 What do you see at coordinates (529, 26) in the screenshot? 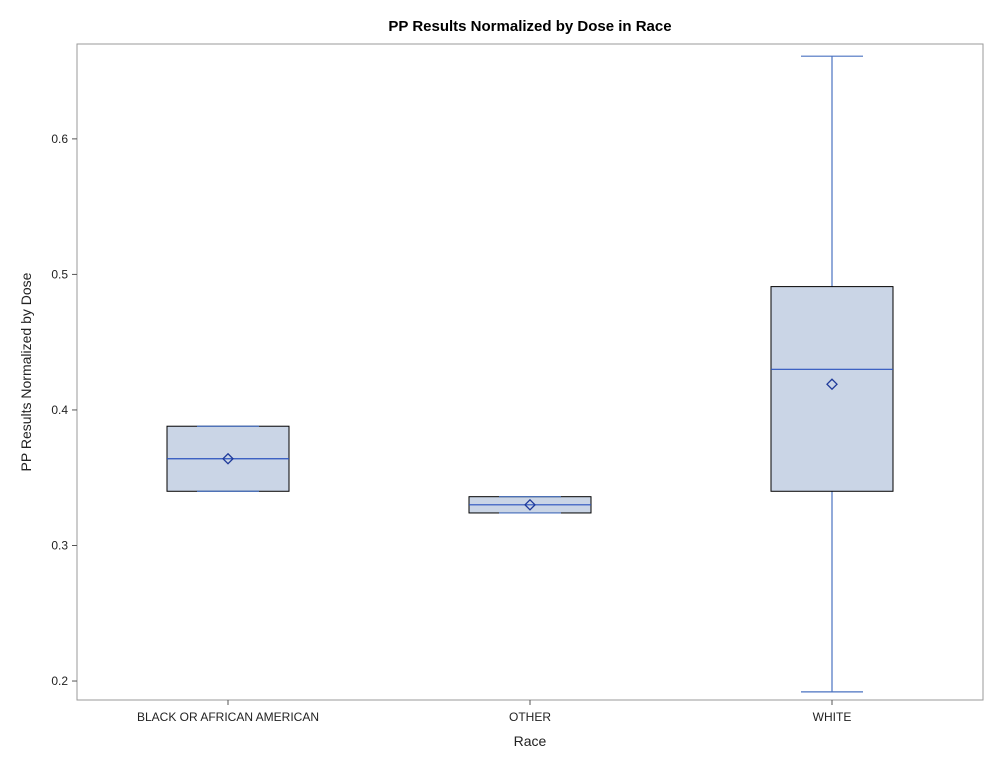
I see `chart-title: PP Results Normalized by Dose in Race` at bounding box center [529, 26].